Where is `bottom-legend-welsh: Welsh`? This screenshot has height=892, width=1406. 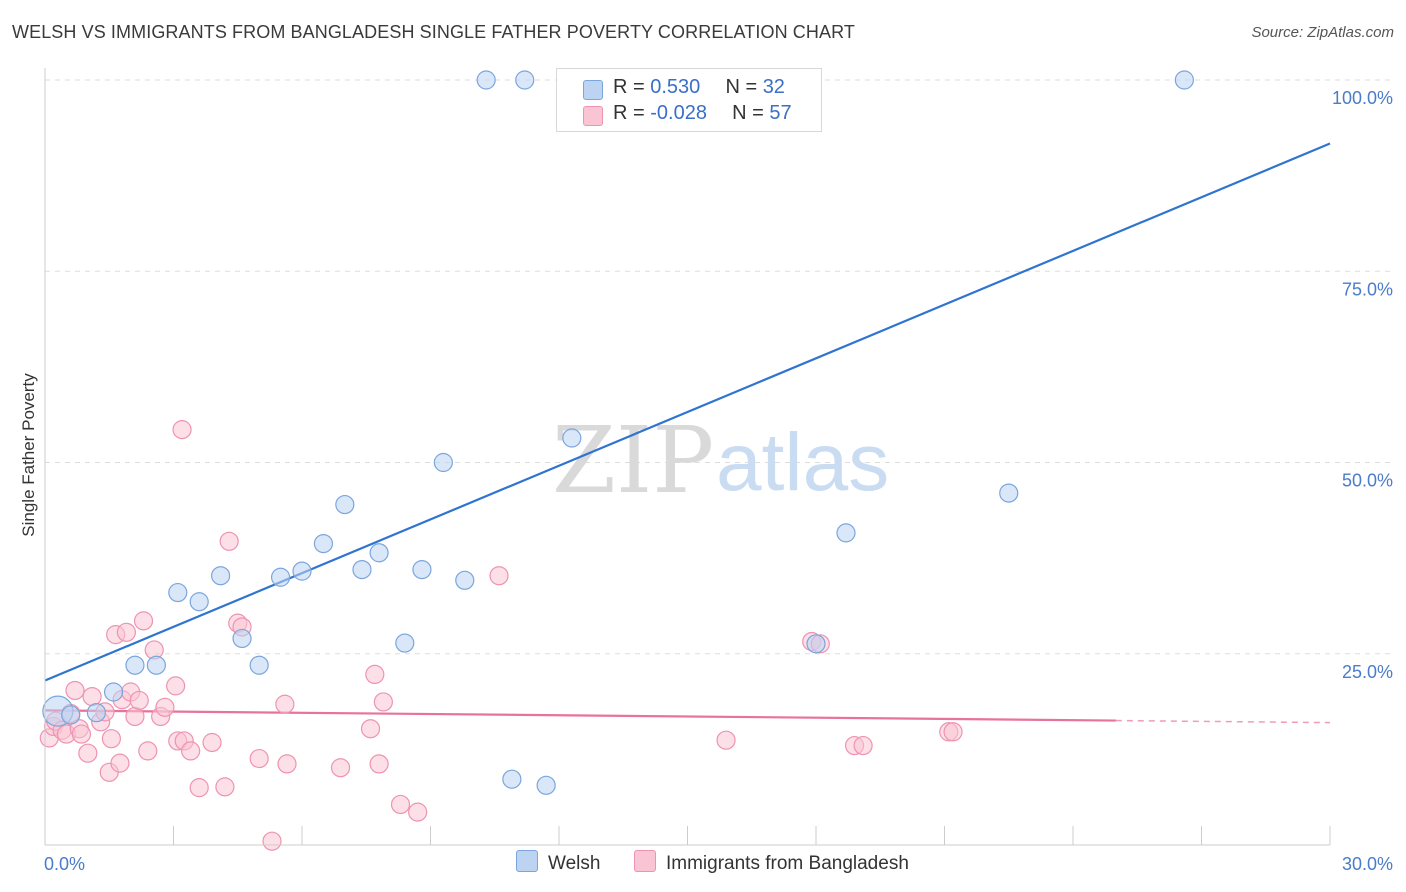 bottom-legend-welsh: Welsh is located at coordinates (558, 862).